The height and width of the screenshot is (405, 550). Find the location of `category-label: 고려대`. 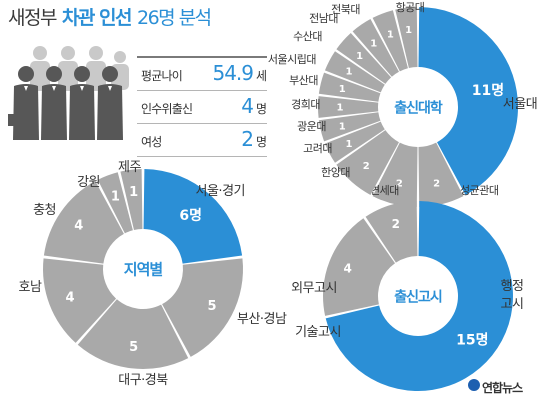

category-label: 고려대 is located at coordinates (317, 148).